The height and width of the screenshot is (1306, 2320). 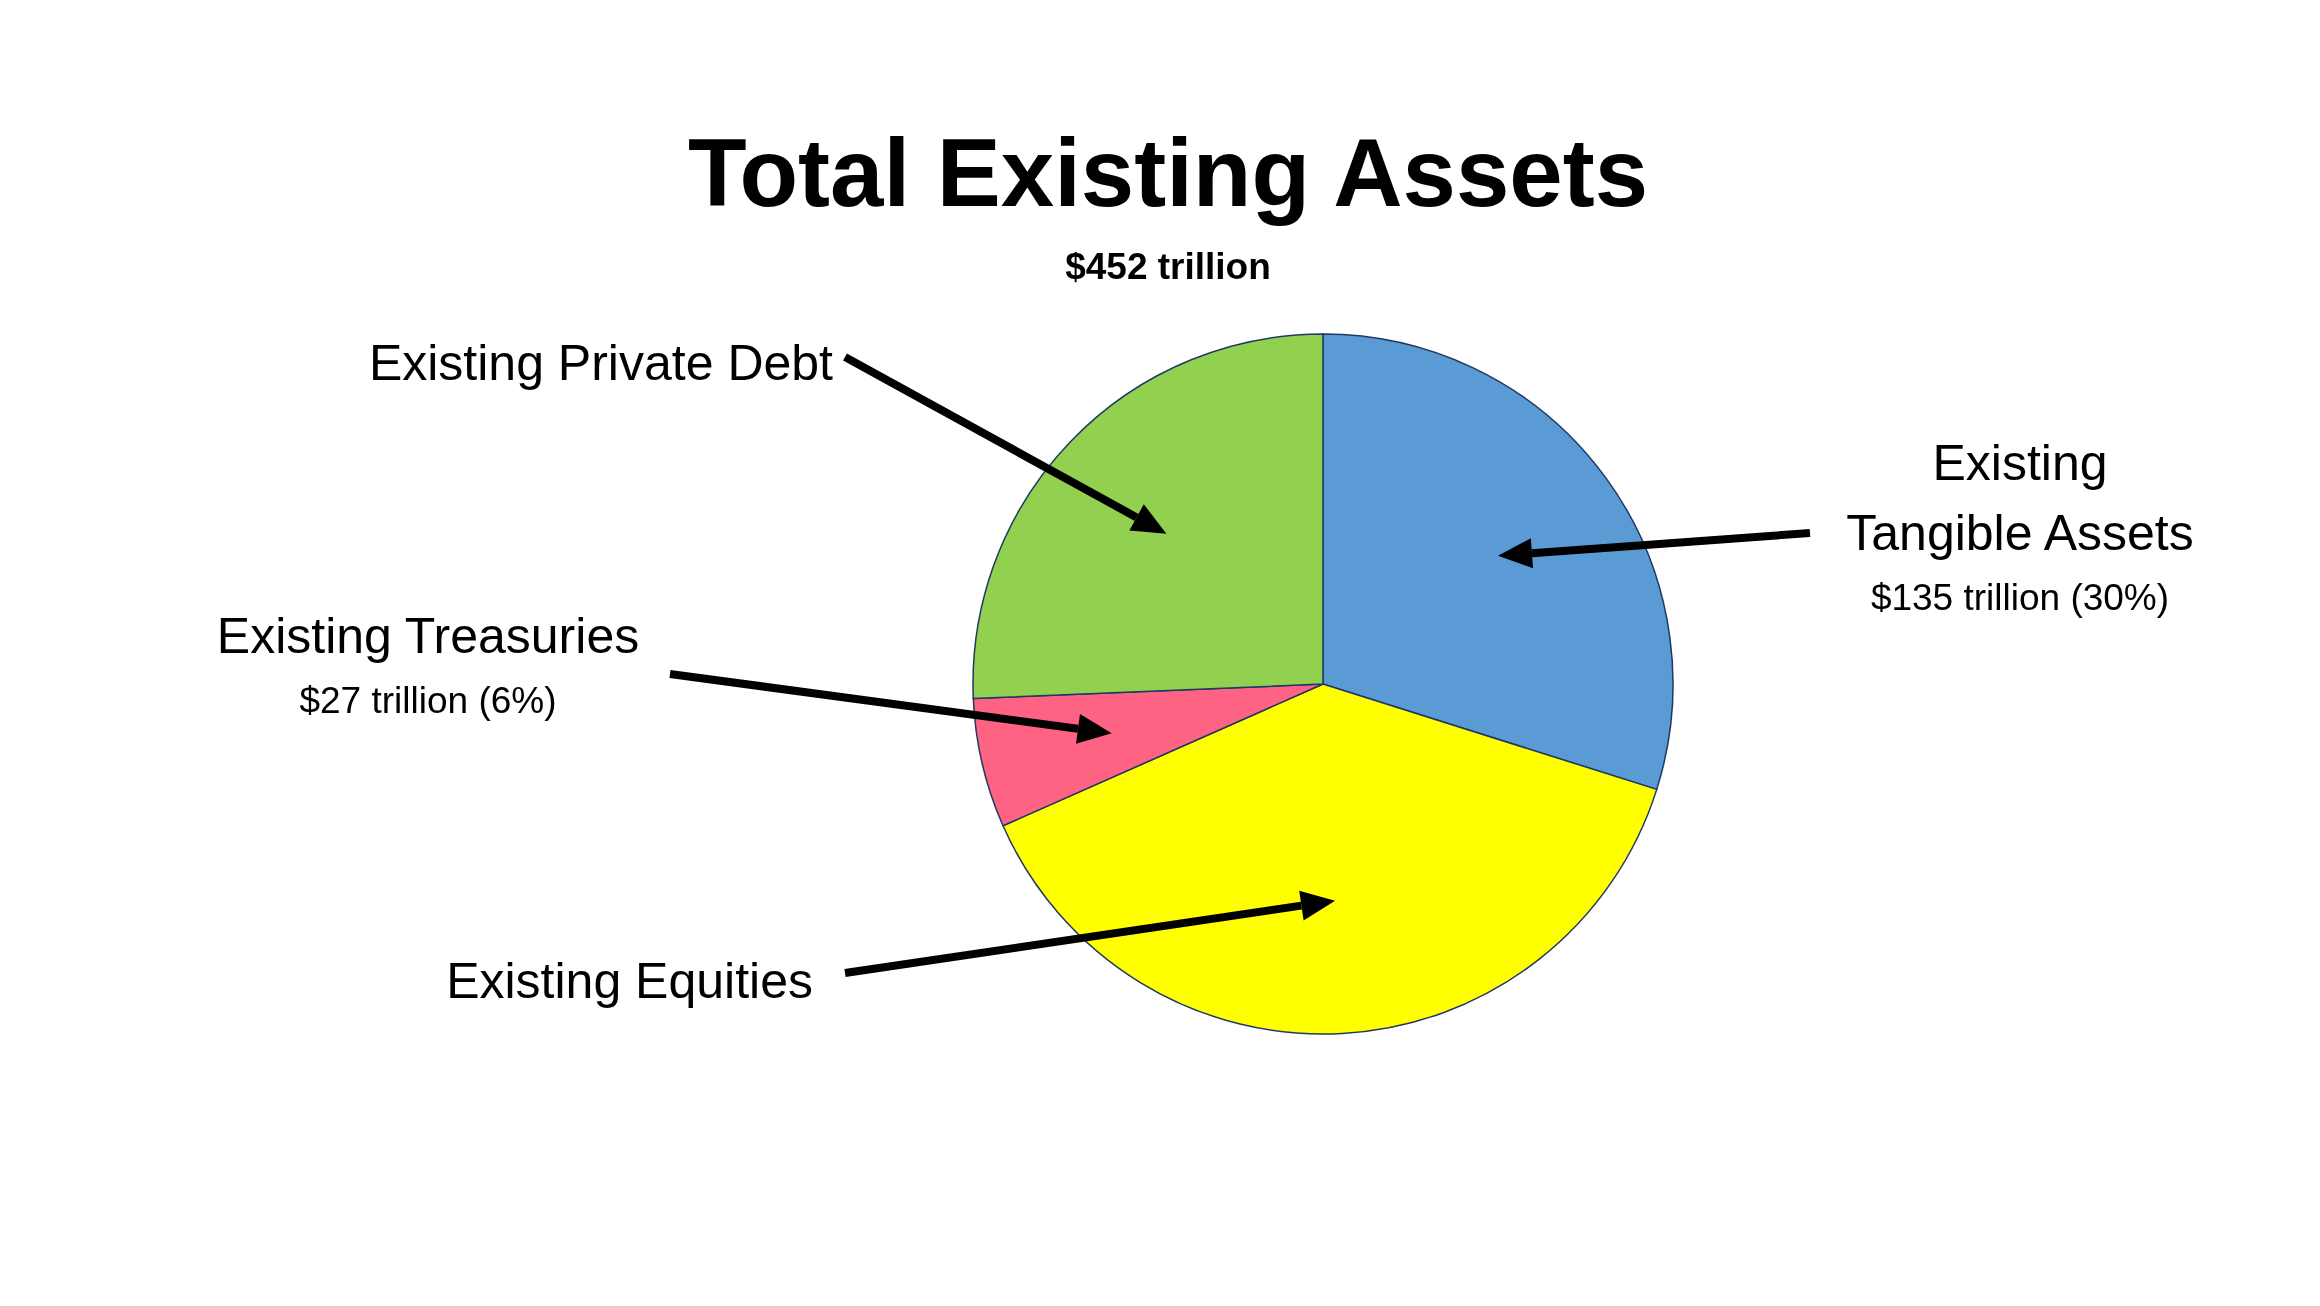 What do you see at coordinates (2020, 498) in the screenshot?
I see `slice-label: Existing Tangible Assets` at bounding box center [2020, 498].